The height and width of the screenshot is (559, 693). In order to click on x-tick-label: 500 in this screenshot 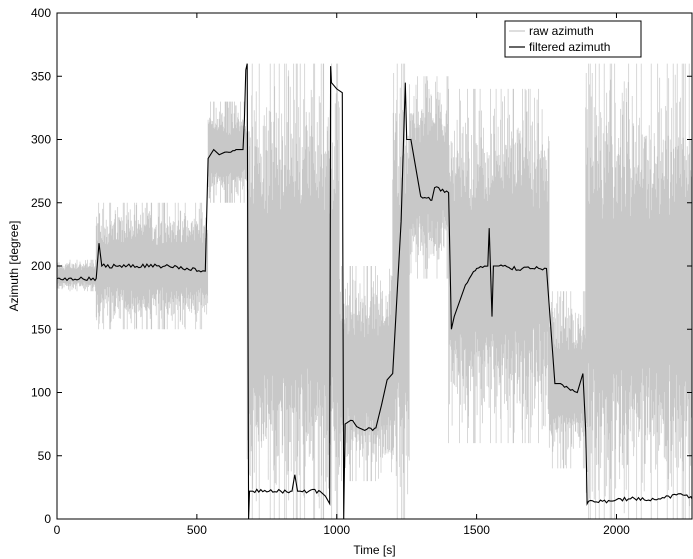, I will do `click(197, 530)`.